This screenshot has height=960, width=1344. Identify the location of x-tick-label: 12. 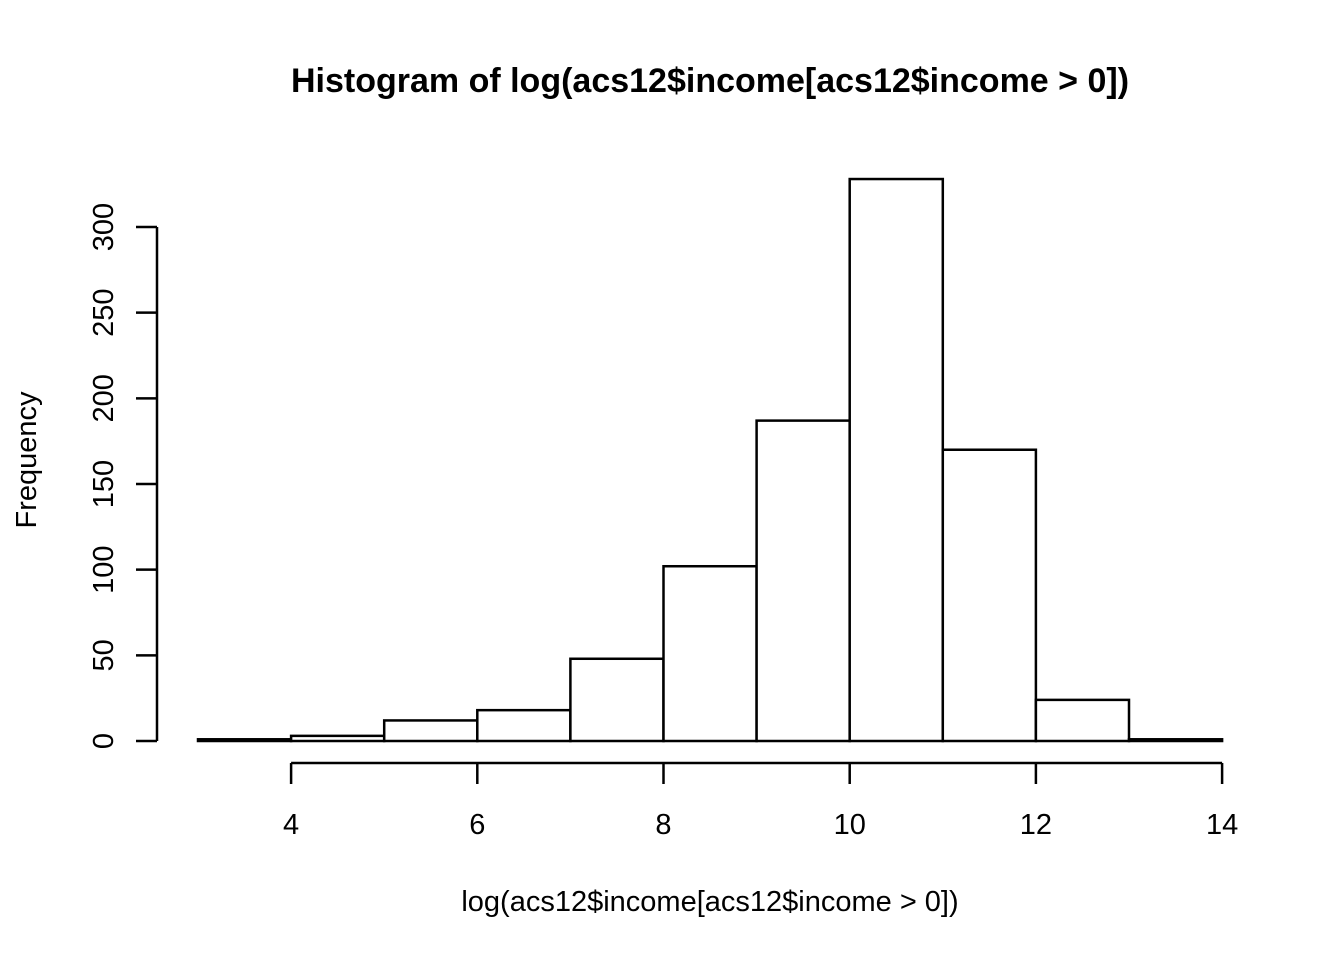
(1036, 825).